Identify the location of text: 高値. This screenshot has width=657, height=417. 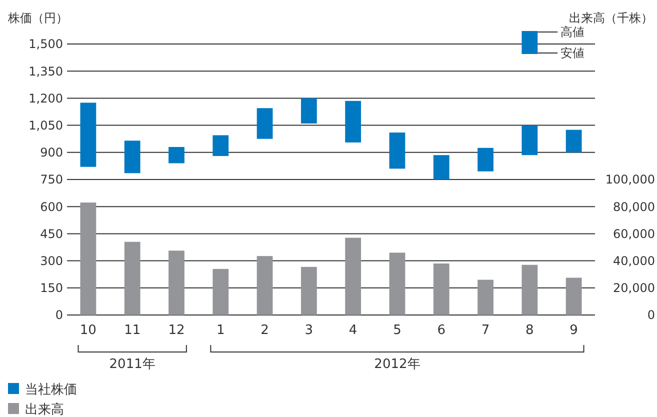
(572, 32).